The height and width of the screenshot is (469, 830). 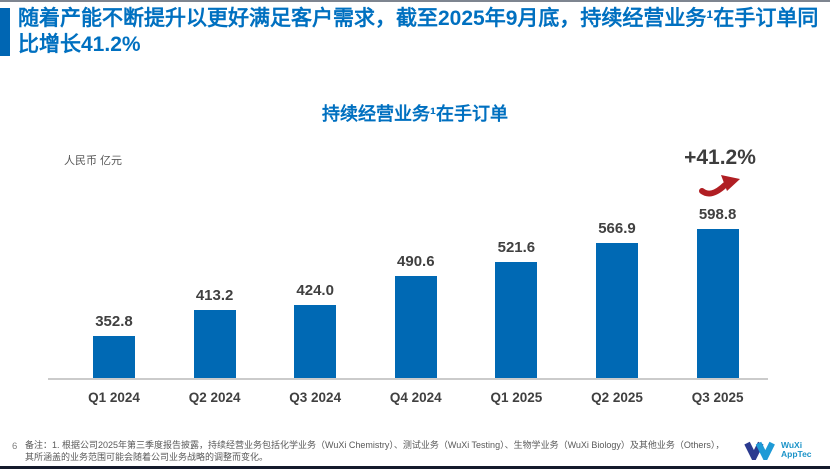 What do you see at coordinates (315, 397) in the screenshot?
I see `bar-category-label: Q3 2024` at bounding box center [315, 397].